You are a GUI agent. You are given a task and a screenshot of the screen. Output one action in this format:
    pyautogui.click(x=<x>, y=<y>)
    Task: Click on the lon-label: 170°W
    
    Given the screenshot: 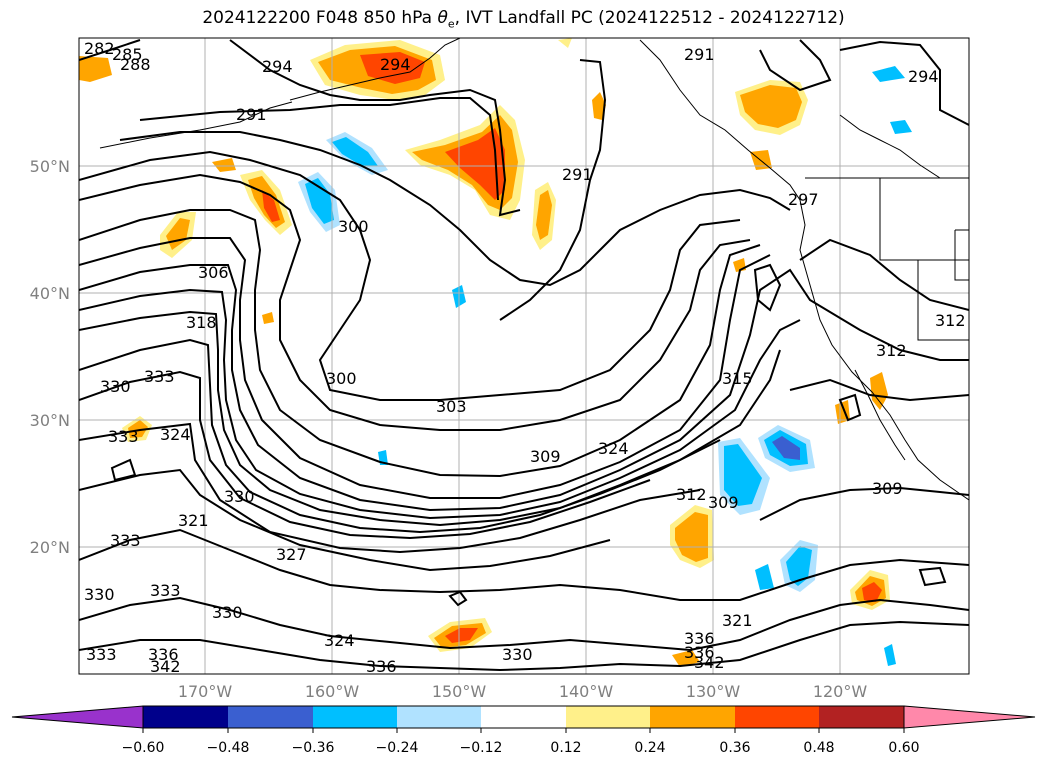 What is the action you would take?
    pyautogui.click(x=205, y=691)
    